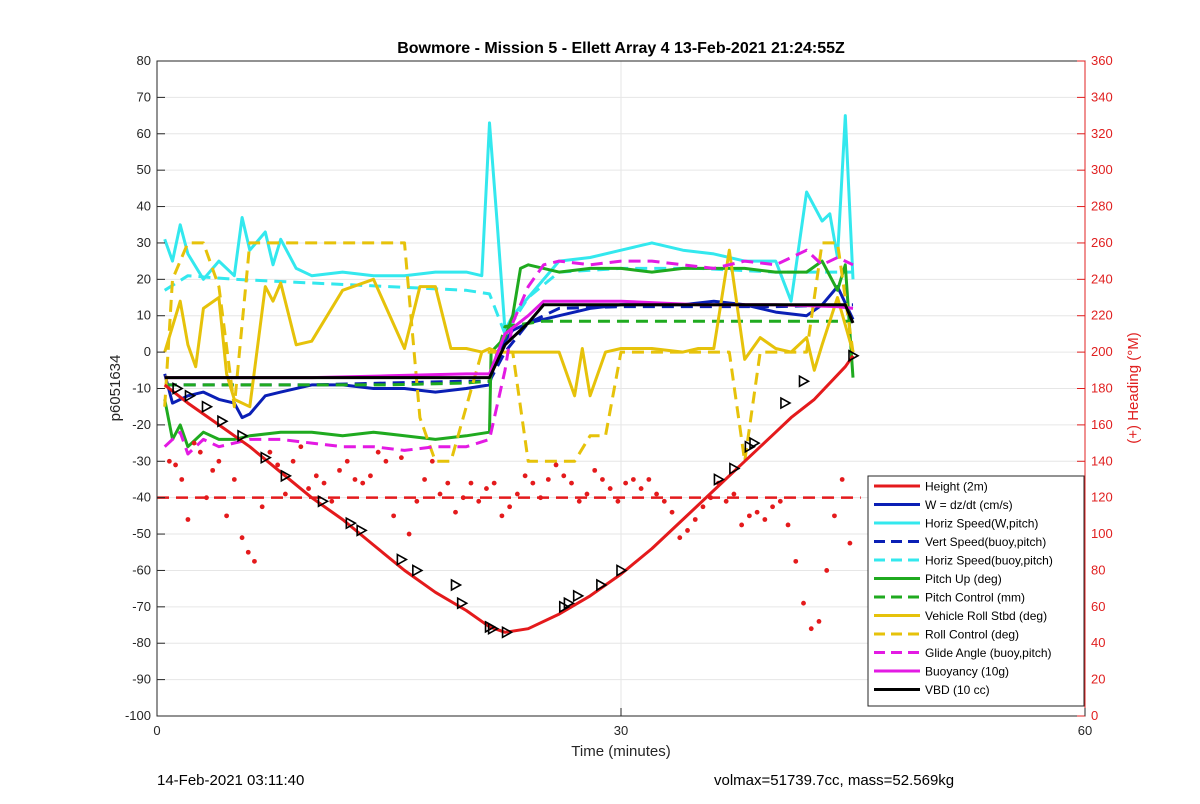 The width and height of the screenshot is (1200, 804). What do you see at coordinates (1102, 460) in the screenshot?
I see `y2-tick-label: 140` at bounding box center [1102, 460].